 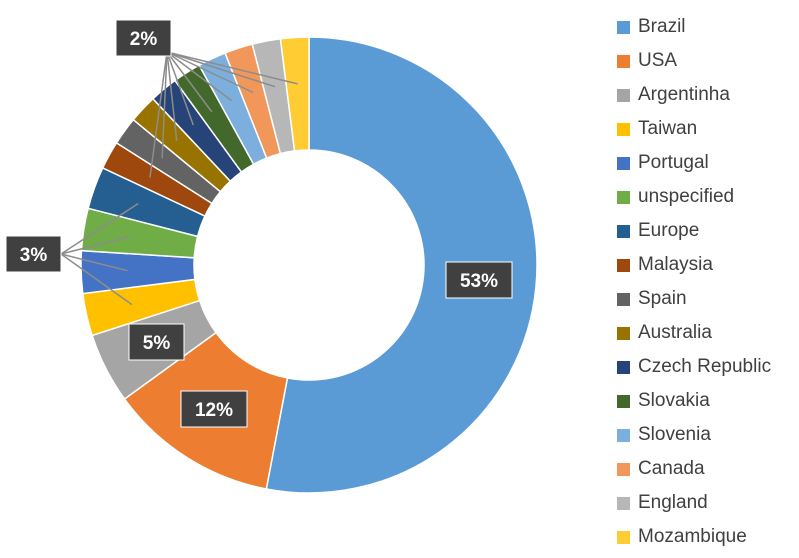 What do you see at coordinates (294, 94) in the screenshot?
I see `slice-mozambique` at bounding box center [294, 94].